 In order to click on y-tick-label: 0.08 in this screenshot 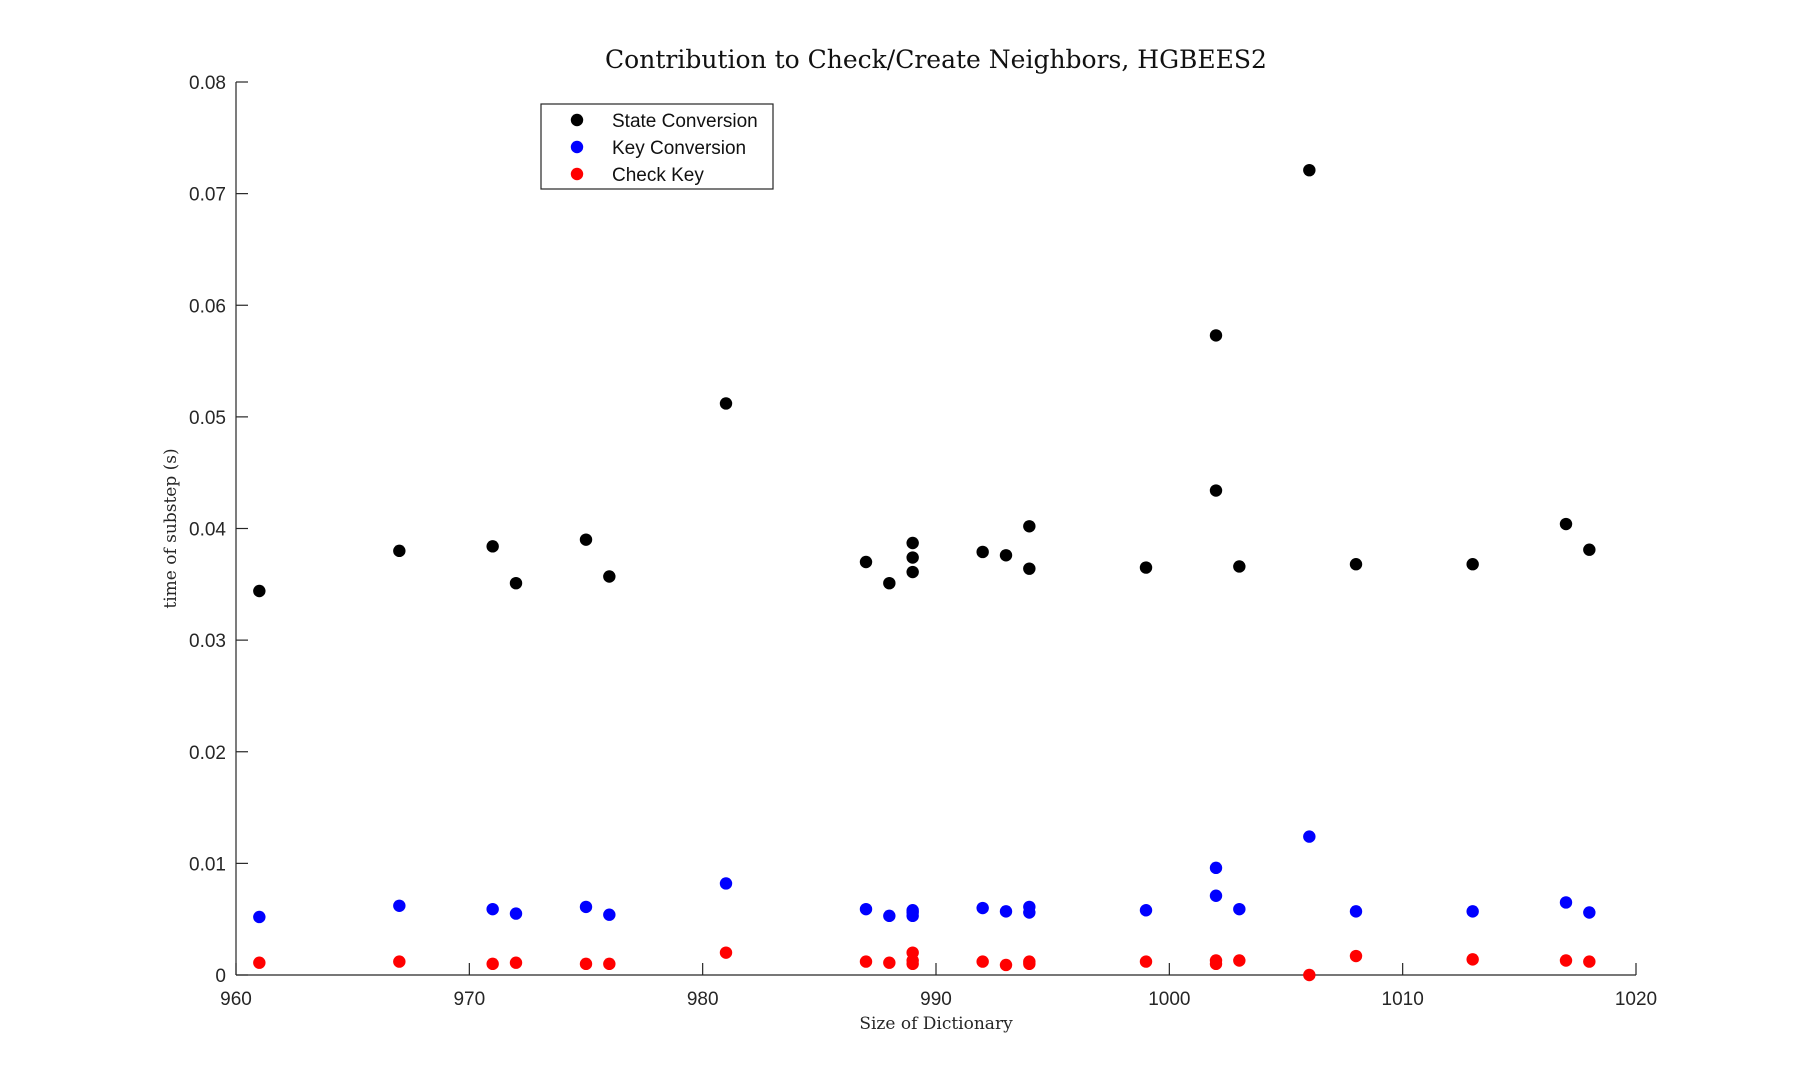, I will do `click(207, 83)`.